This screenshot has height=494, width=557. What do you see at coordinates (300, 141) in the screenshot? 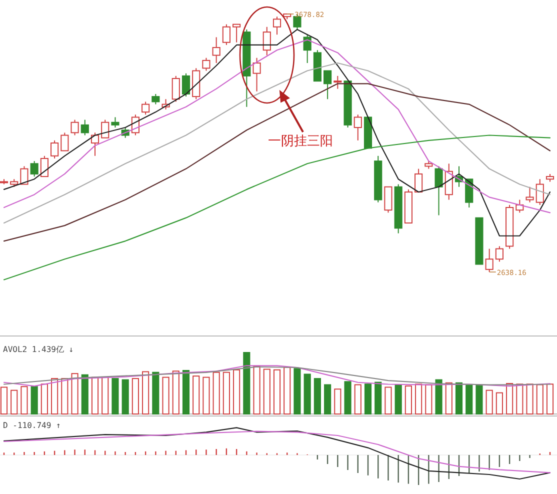
I see `annotation: 一阴挂三阳` at bounding box center [300, 141].